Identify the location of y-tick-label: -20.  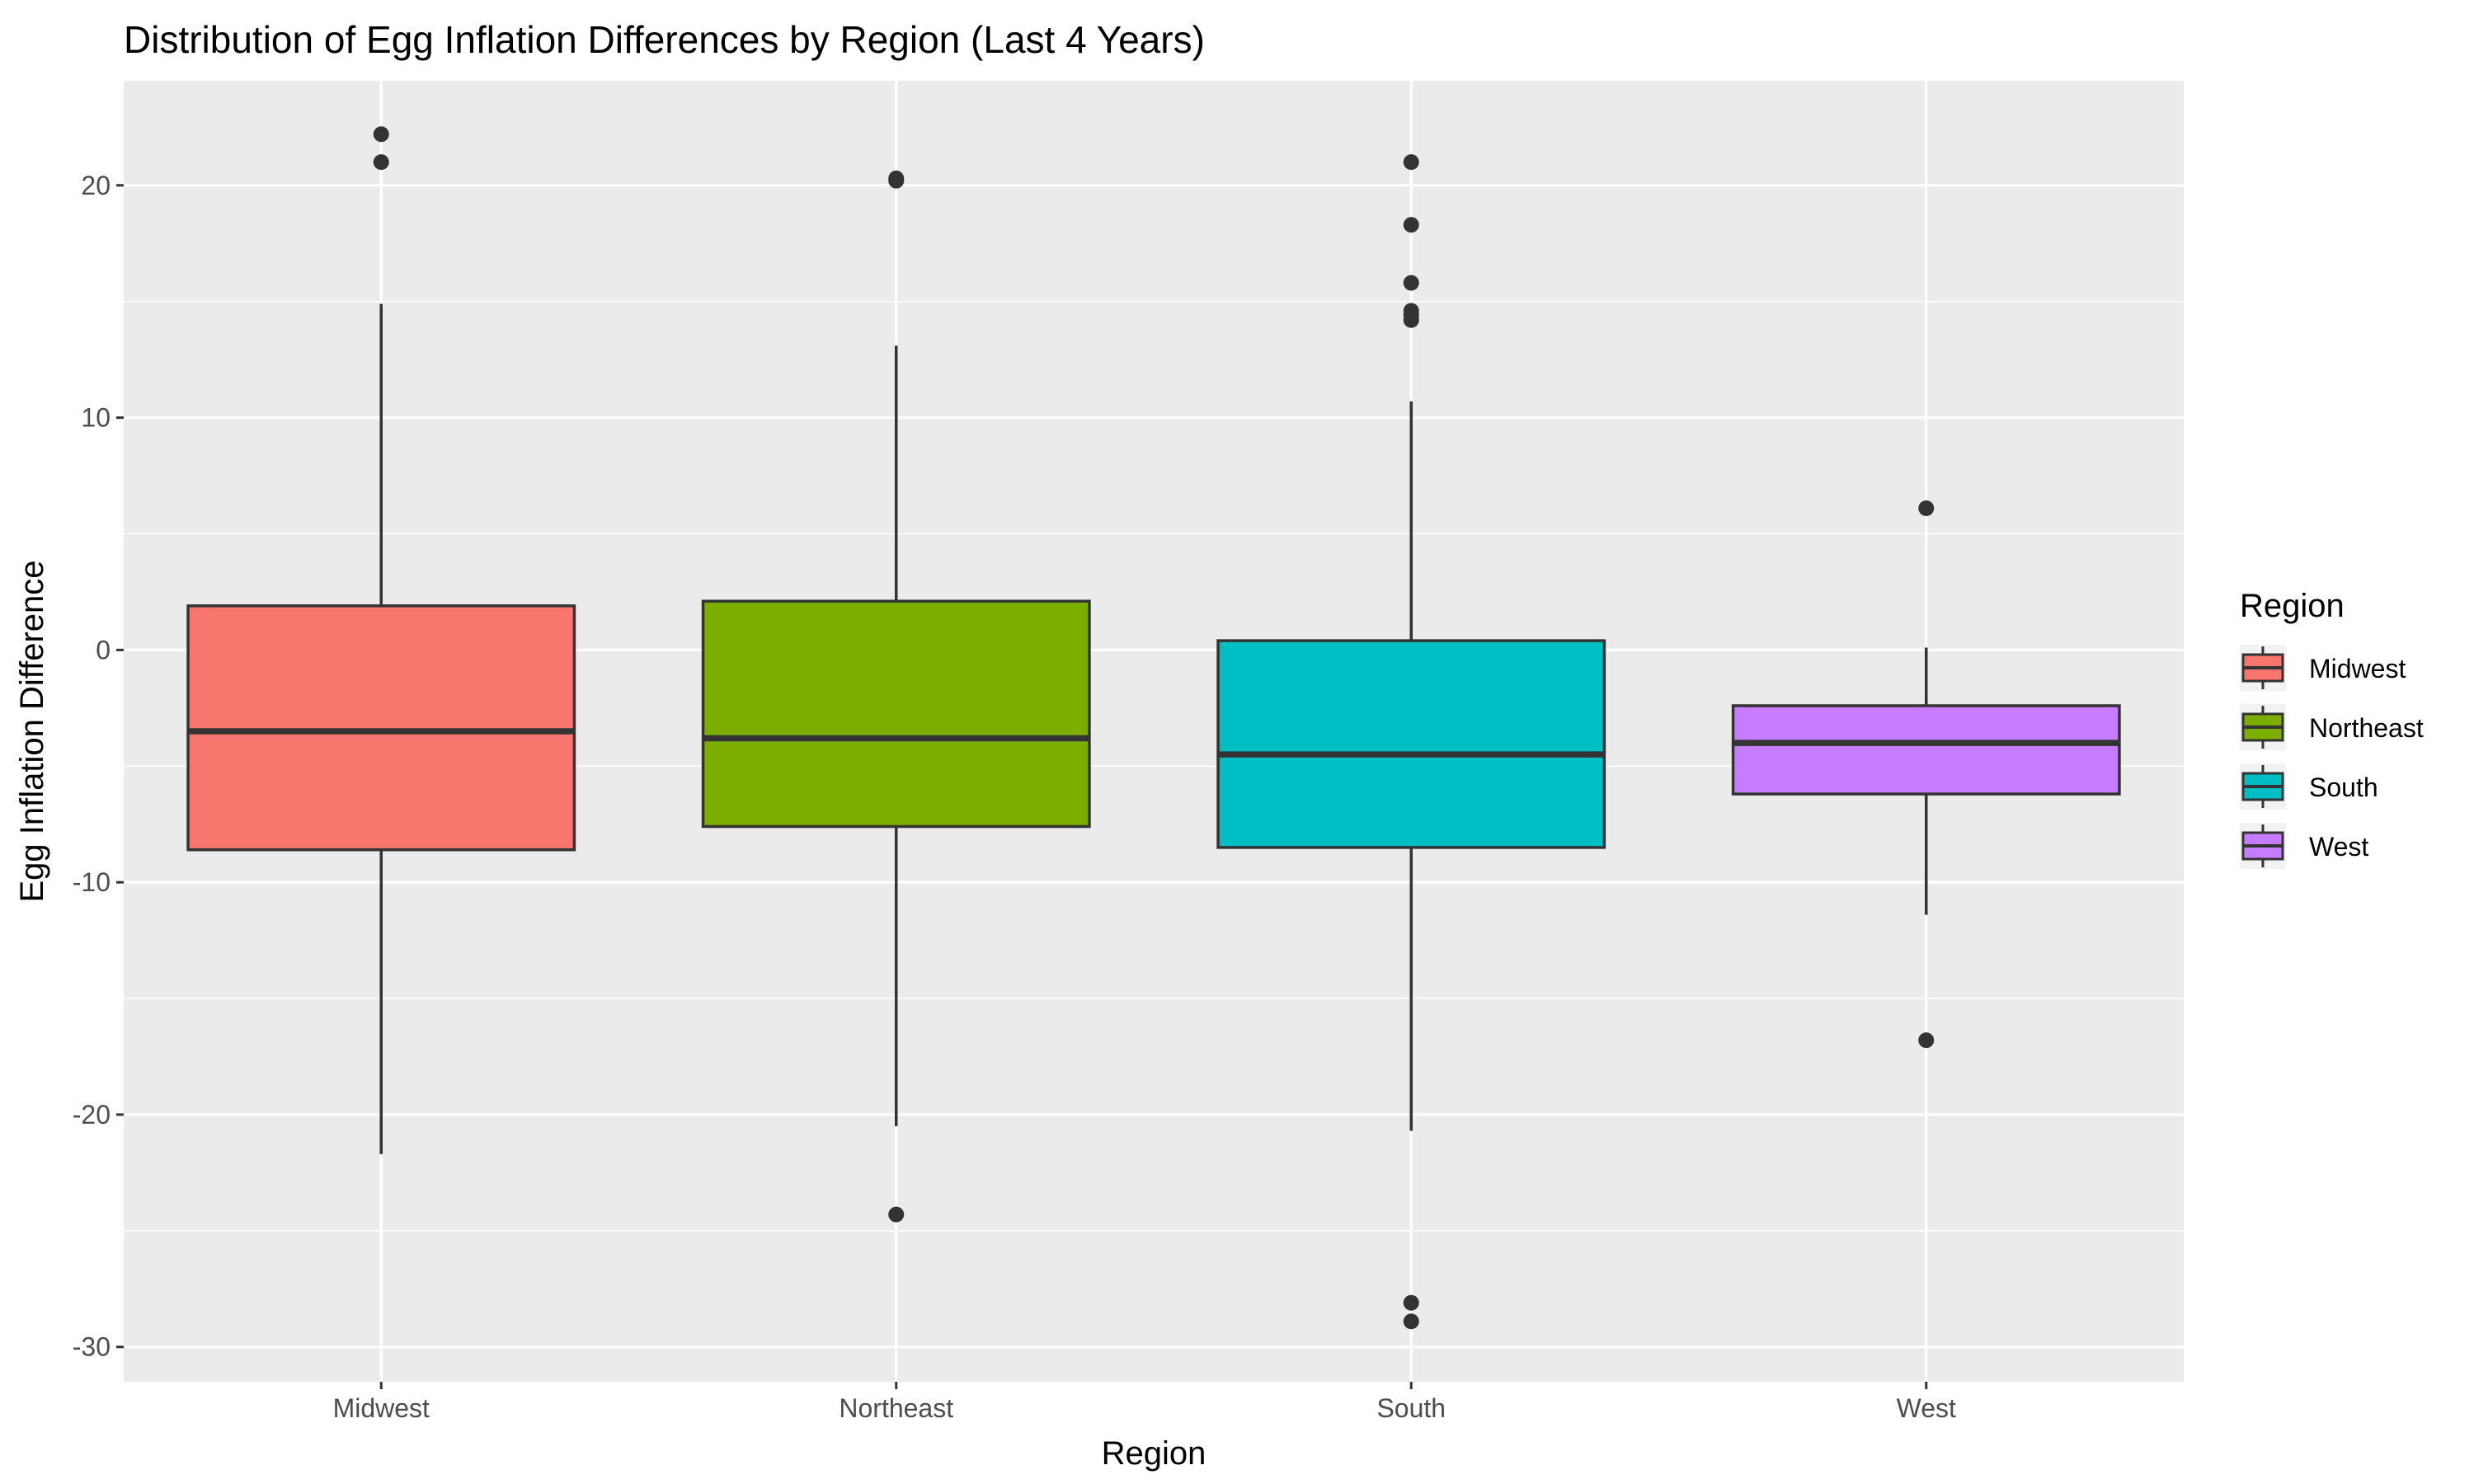
(92, 1114).